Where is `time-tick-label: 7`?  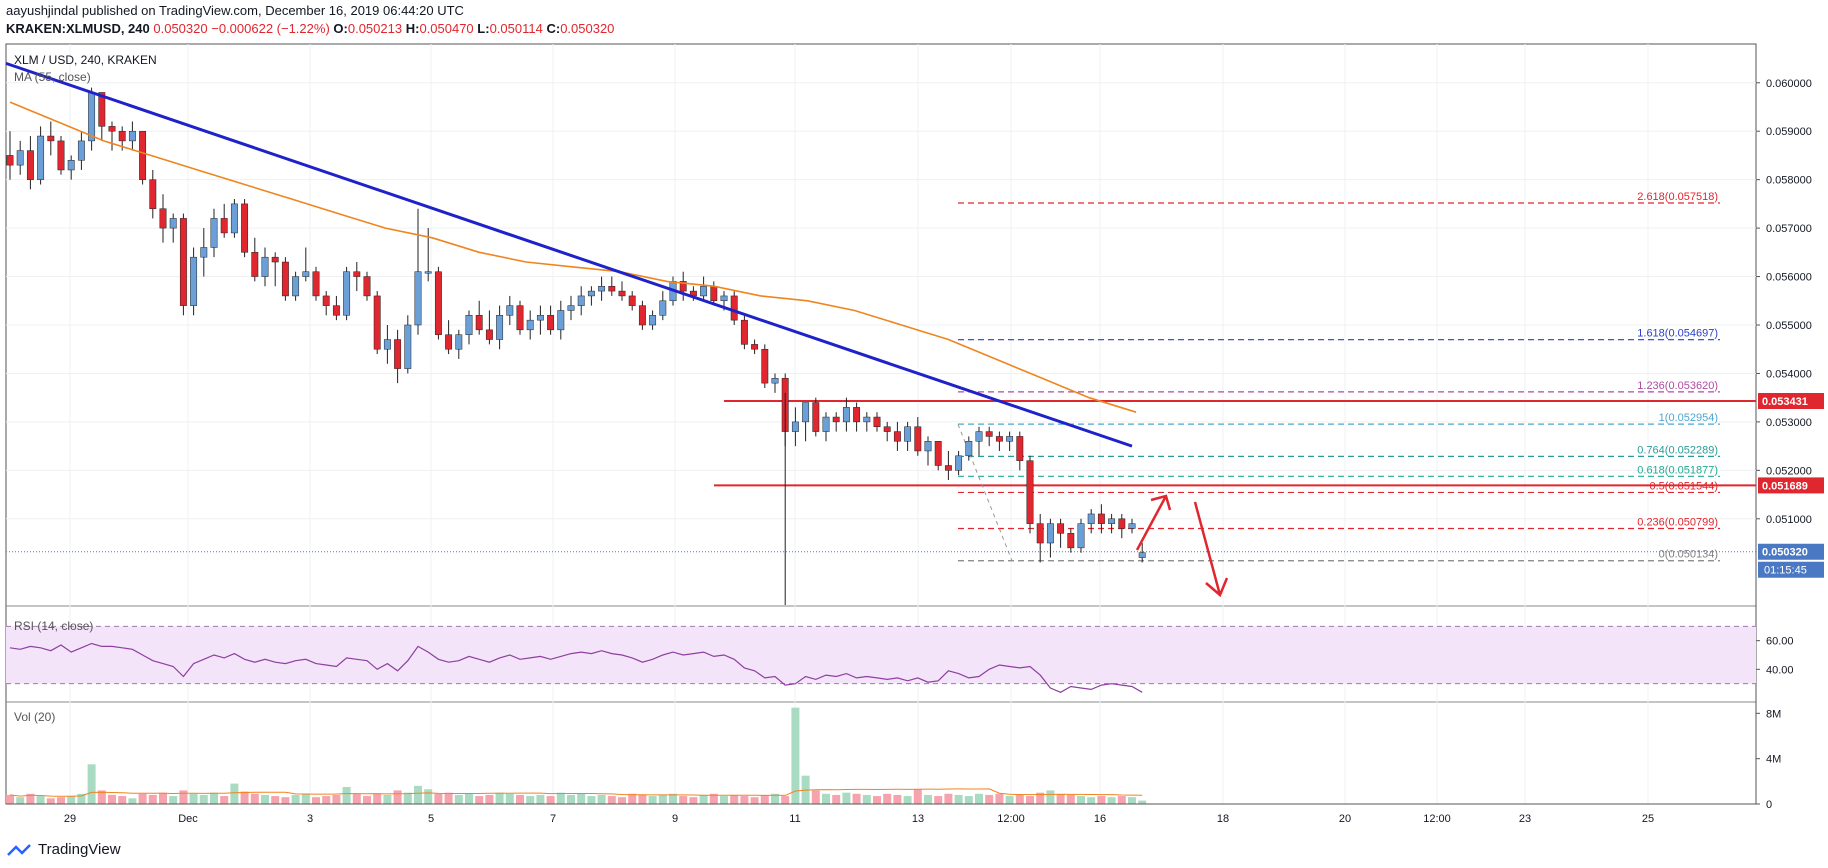
time-tick-label: 7 is located at coordinates (553, 819).